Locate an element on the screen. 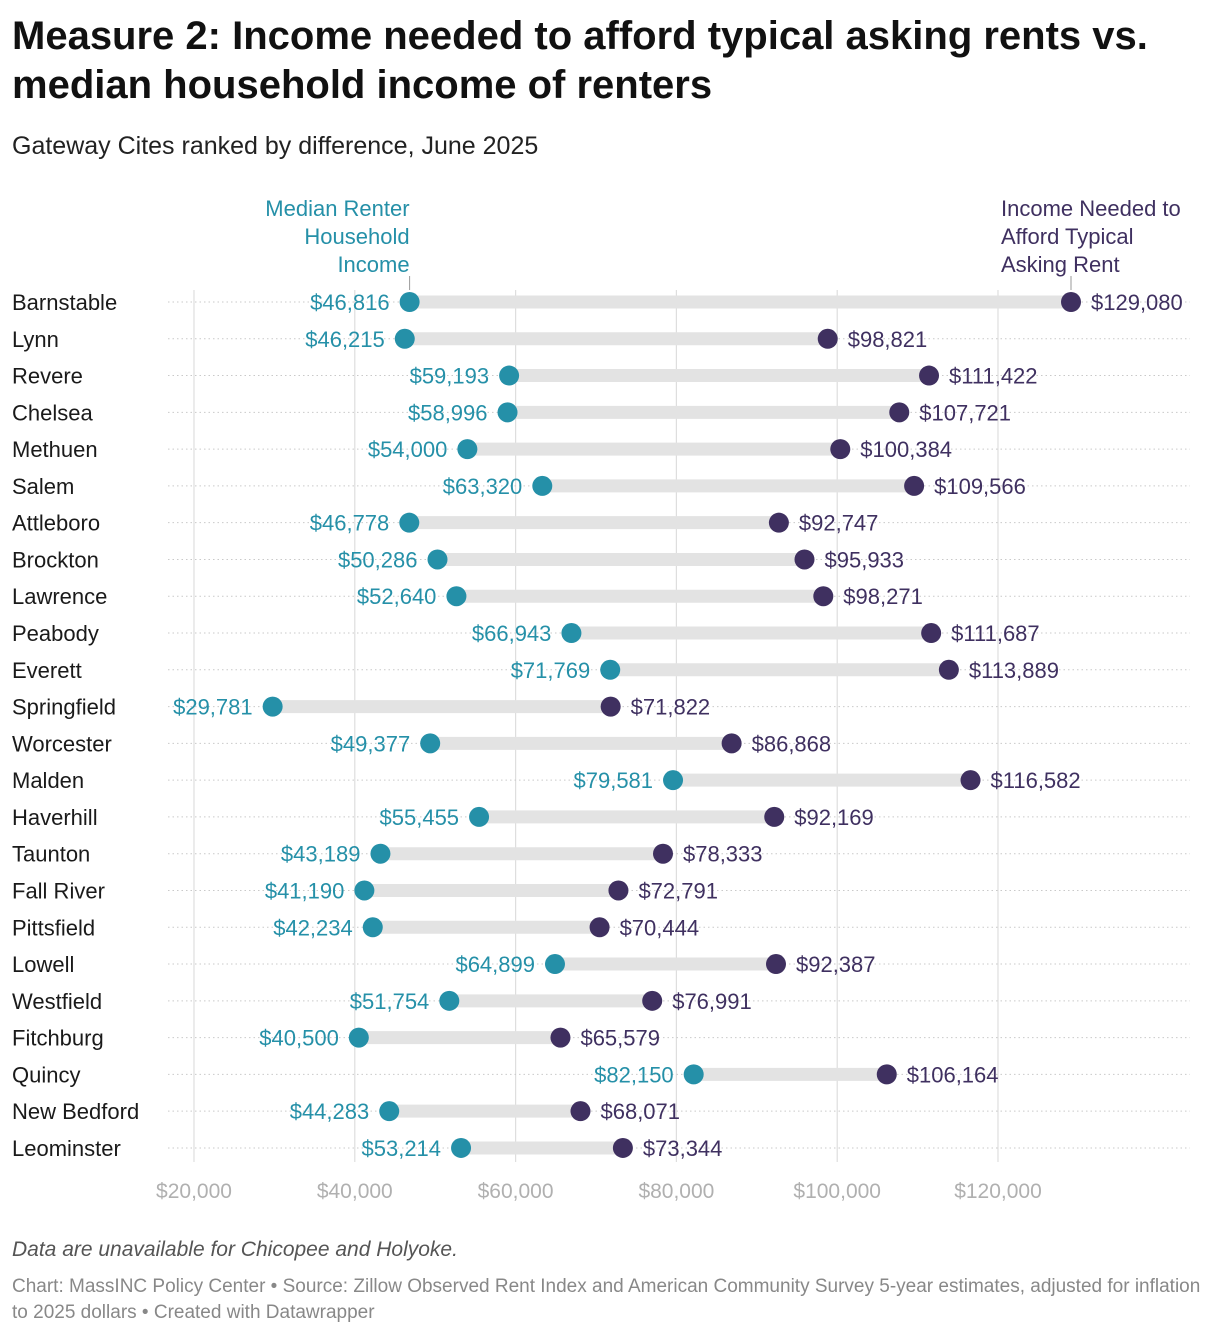  x-tick-label: $40,000 is located at coordinates (355, 1191).